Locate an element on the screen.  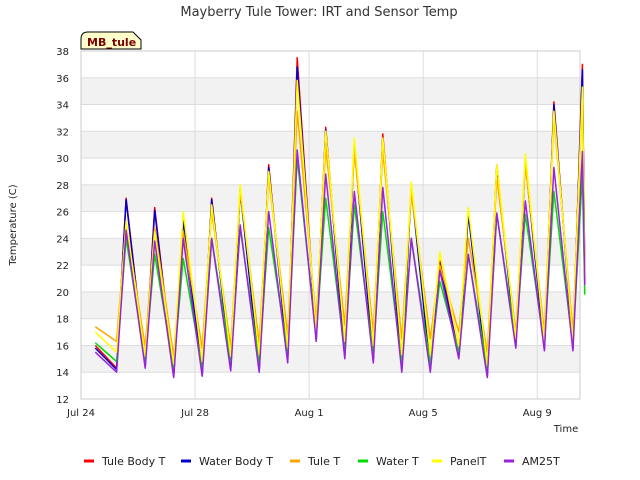
y-tick-label: 24 is located at coordinates (62, 239).